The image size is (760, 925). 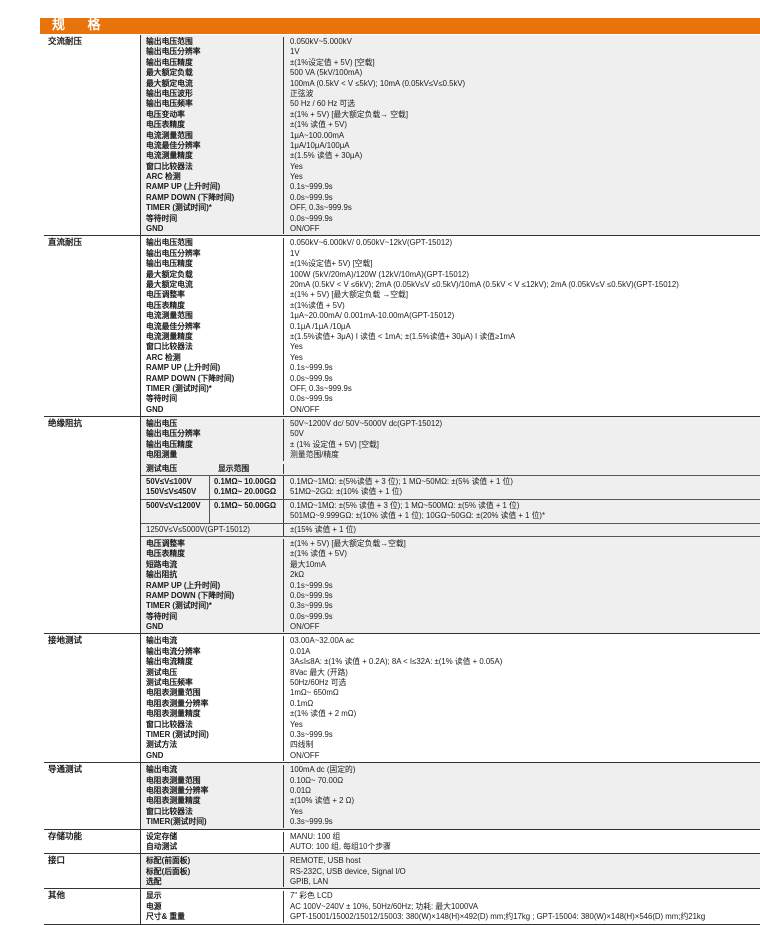 What do you see at coordinates (92, 135) in the screenshot?
I see `section-category: 交流耐压` at bounding box center [92, 135].